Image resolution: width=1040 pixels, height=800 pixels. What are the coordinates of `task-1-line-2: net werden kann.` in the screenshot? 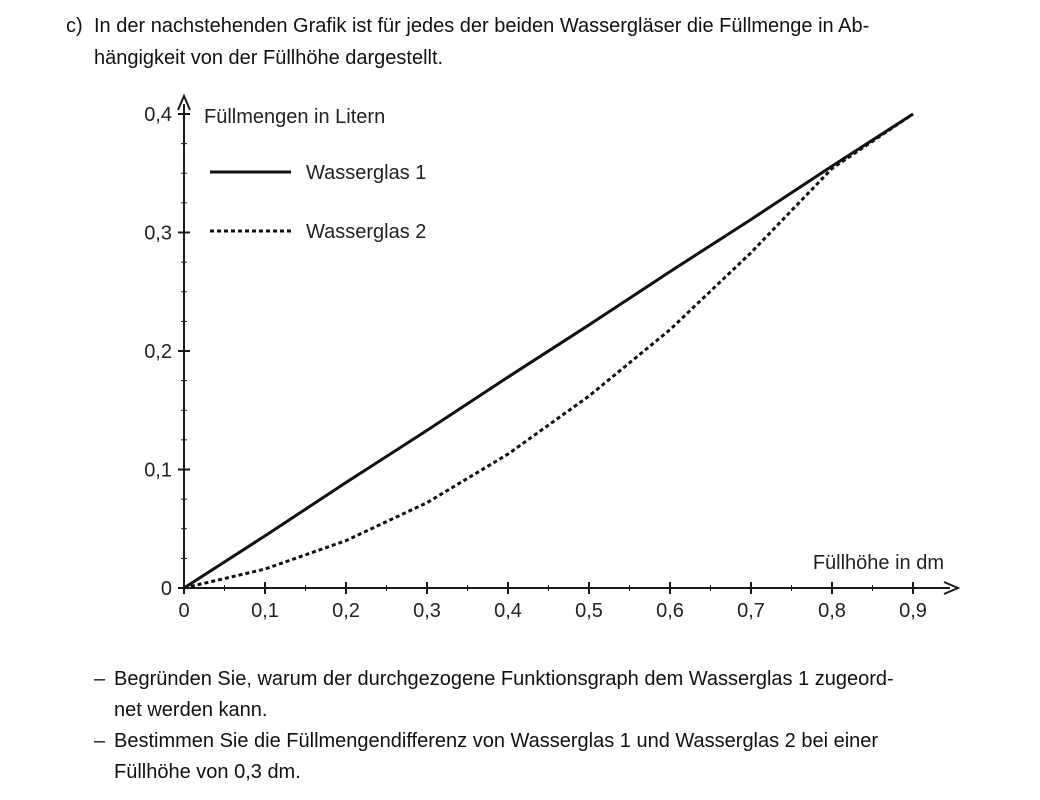 It's located at (191, 710).